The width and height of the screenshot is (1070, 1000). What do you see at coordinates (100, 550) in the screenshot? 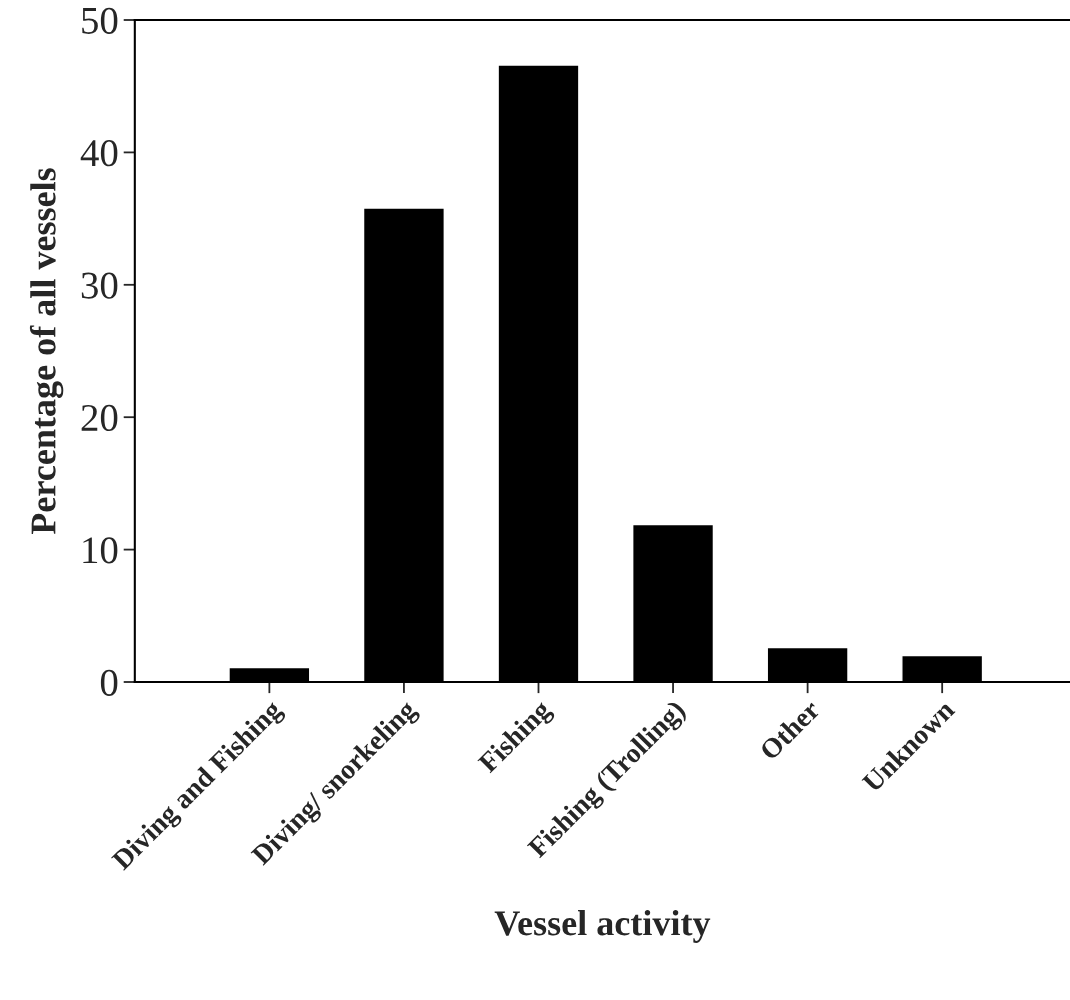
I see `y-tick-label: 10` at bounding box center [100, 550].